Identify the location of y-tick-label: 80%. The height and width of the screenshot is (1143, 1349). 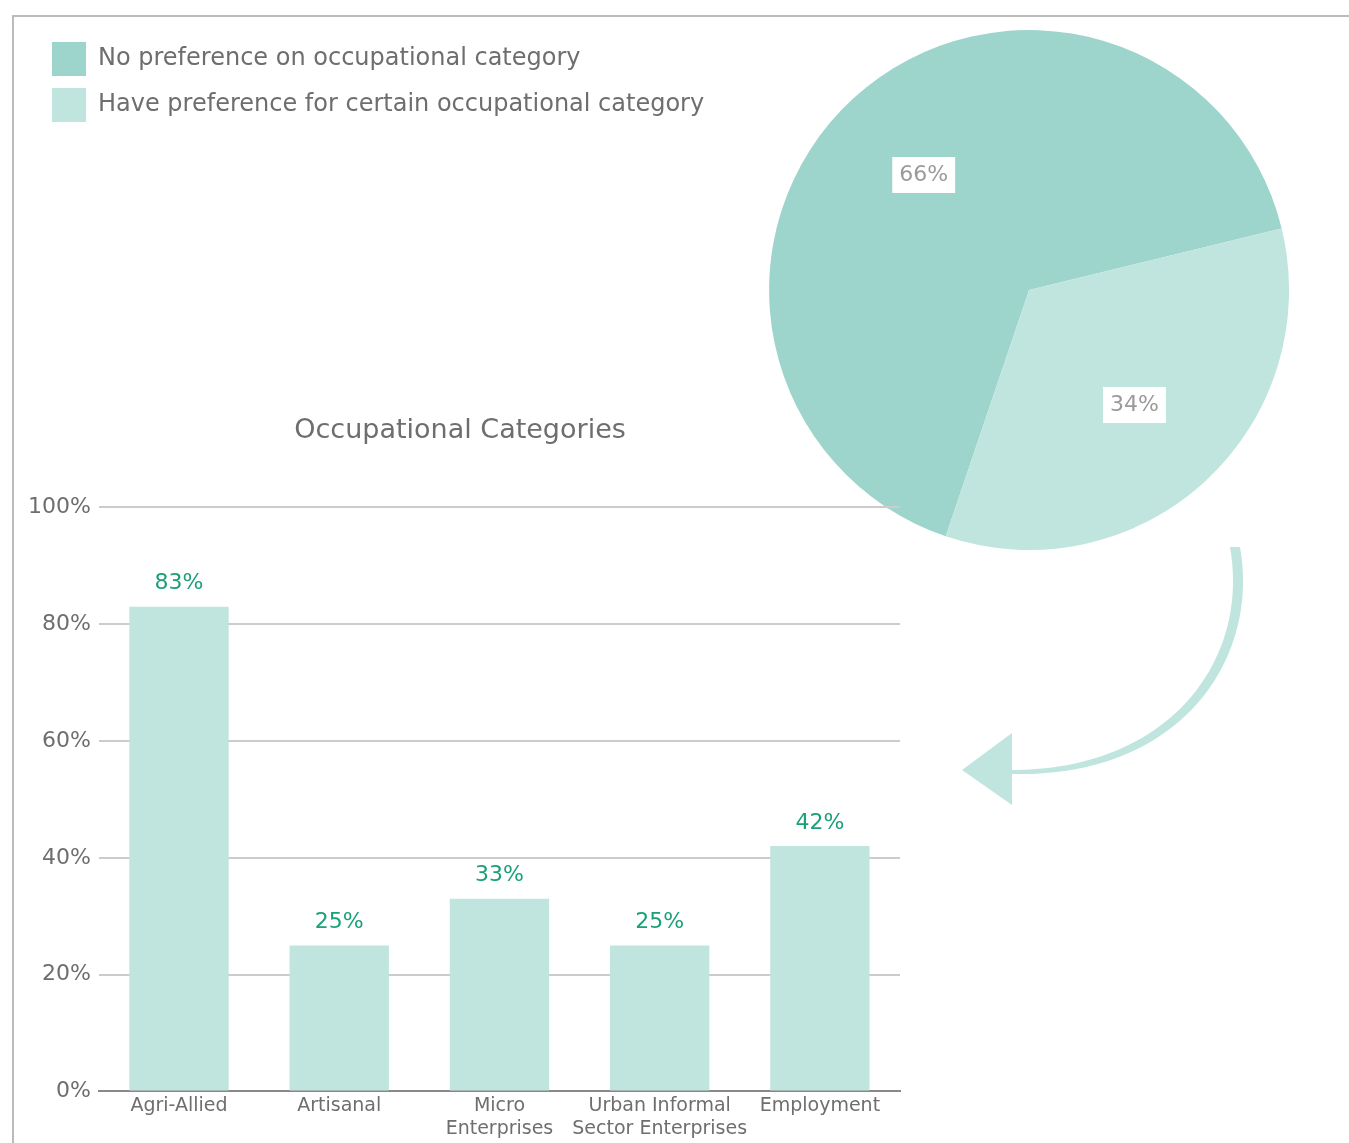
(66, 622).